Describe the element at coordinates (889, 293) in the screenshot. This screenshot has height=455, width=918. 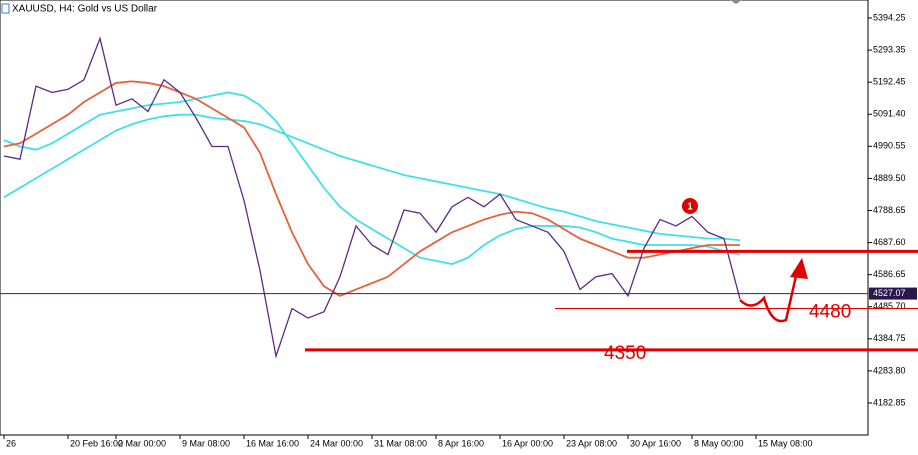
I see `current-price-label: 4527.07` at that location.